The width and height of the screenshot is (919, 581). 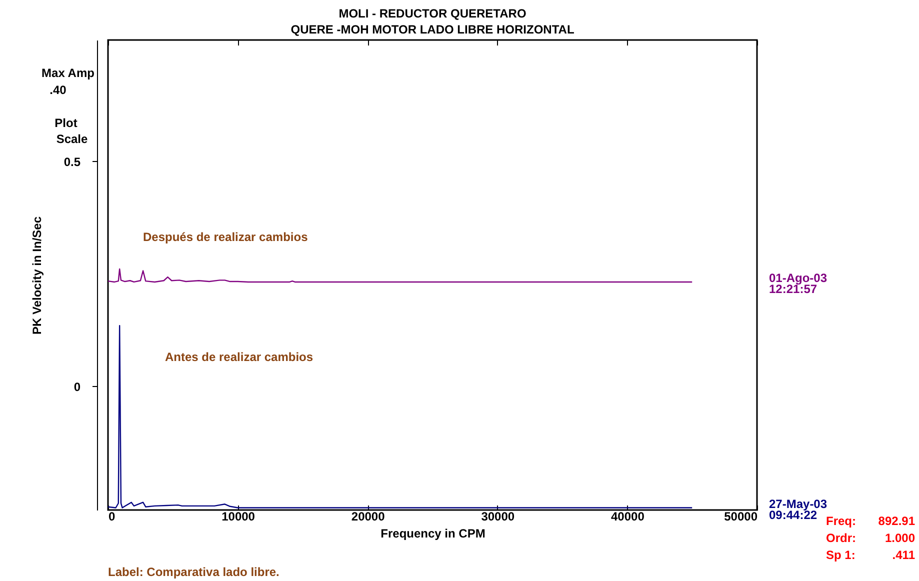 I want to click on y-axis-title: PK Velocity in In/Sec, so click(x=37, y=275).